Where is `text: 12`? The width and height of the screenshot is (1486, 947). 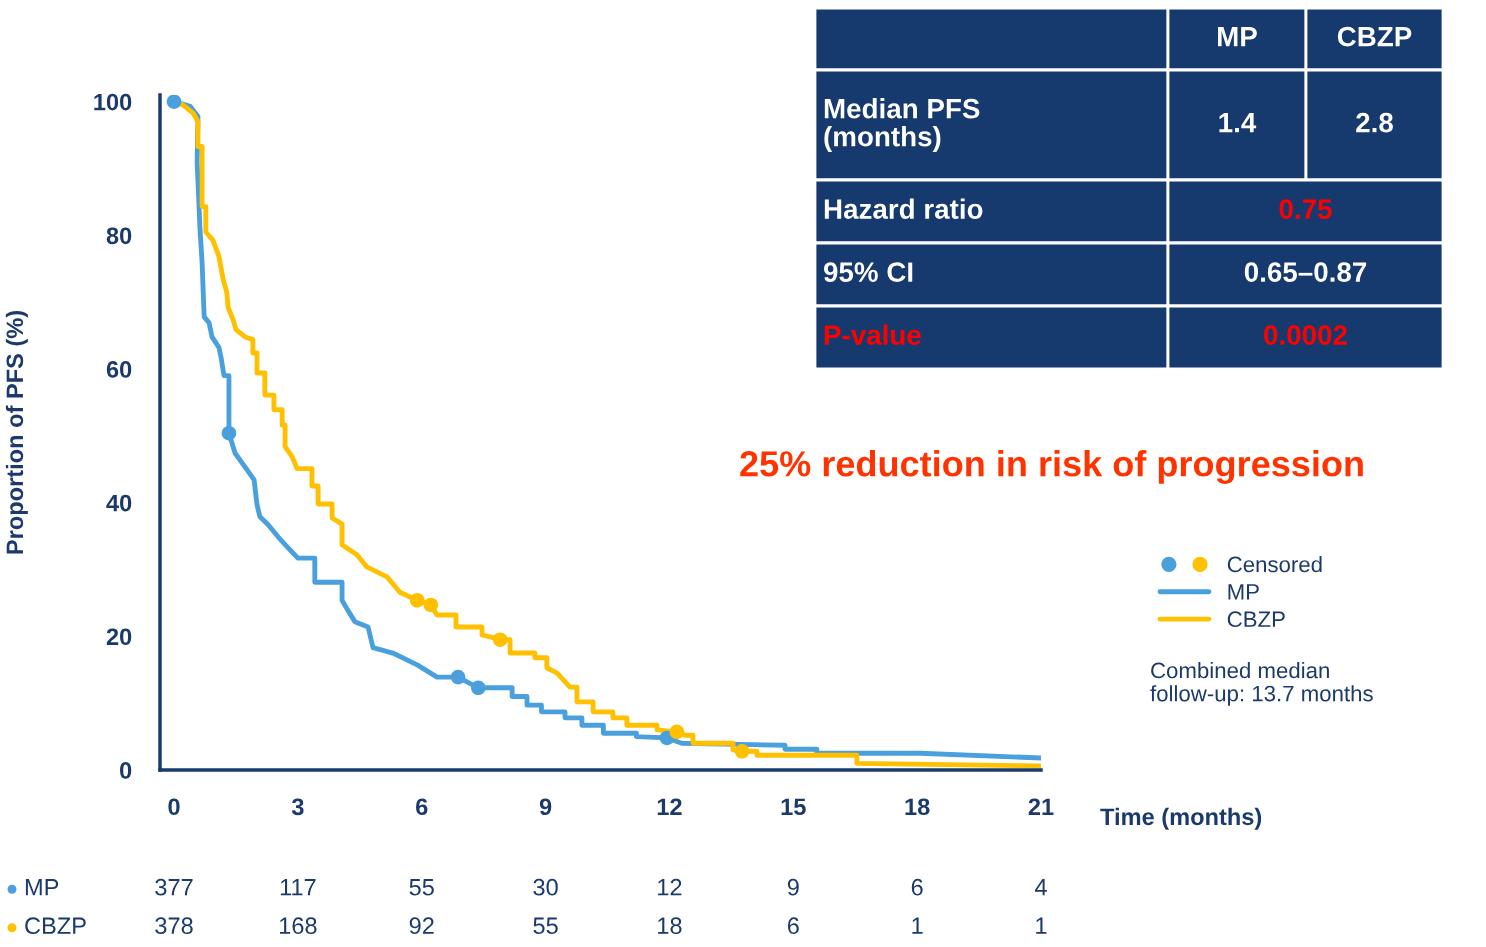 text: 12 is located at coordinates (670, 887).